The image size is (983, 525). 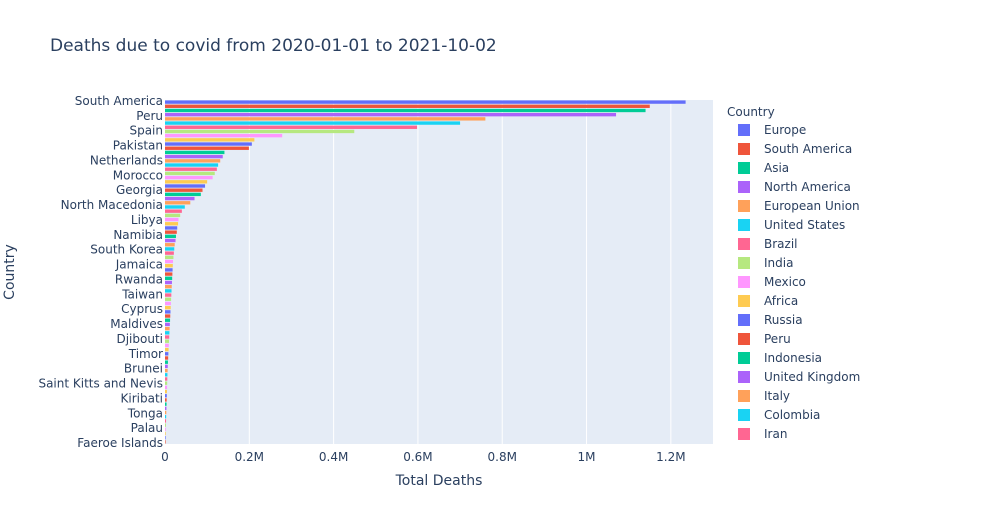 I want to click on y-tick-label: Taiwan, so click(x=142, y=294).